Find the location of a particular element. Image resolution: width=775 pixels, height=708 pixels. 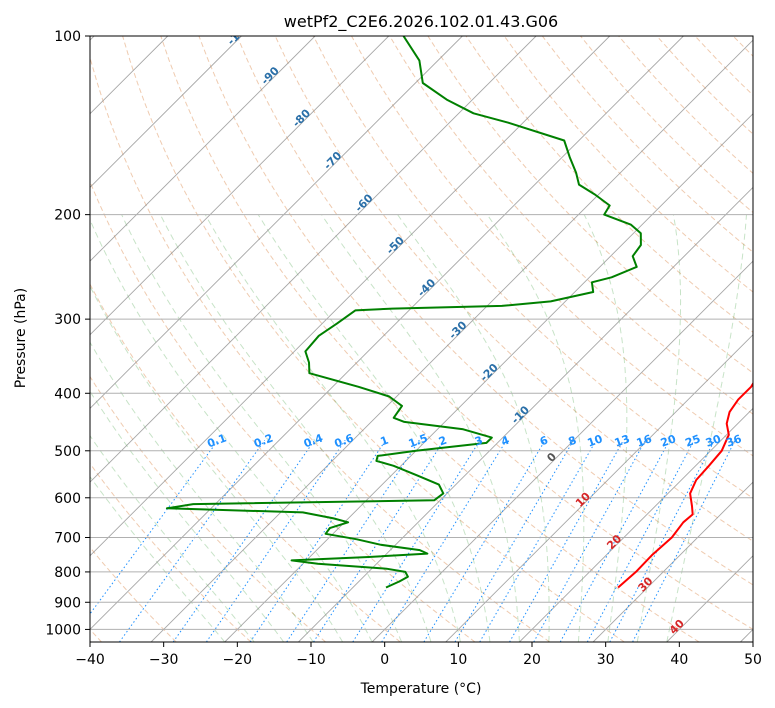

mixing-ratio-label: 25 is located at coordinates (692, 440).